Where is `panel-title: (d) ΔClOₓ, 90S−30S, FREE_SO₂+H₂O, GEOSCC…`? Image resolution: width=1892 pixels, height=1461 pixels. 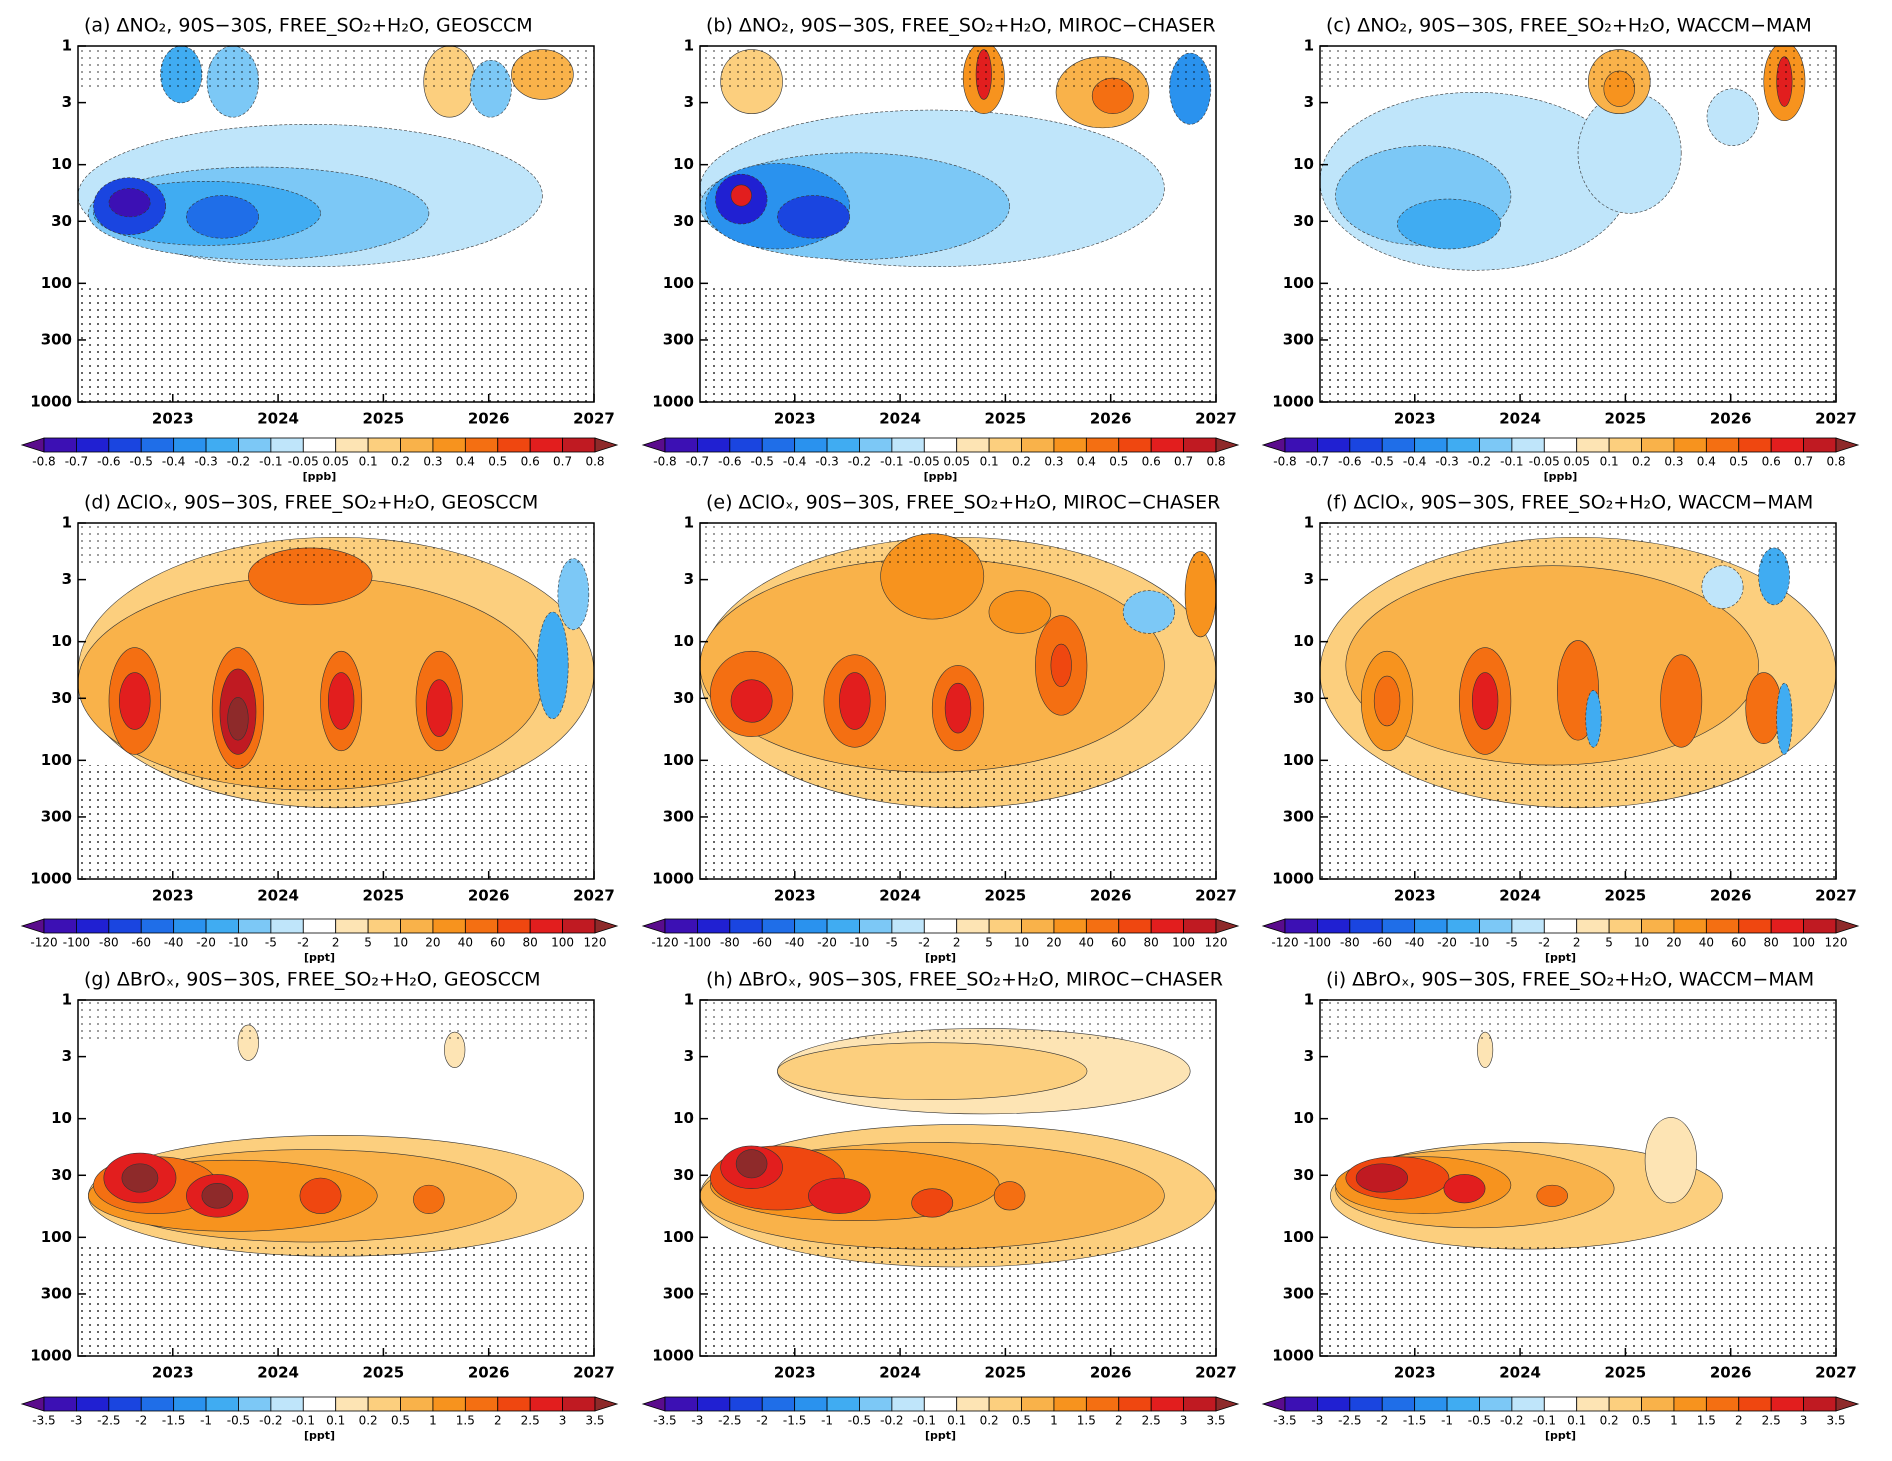
panel-title: (d) ΔClOₓ, 90S−30S, FREE_SO₂+H₂O, GEOSCC… is located at coordinates (311, 503).